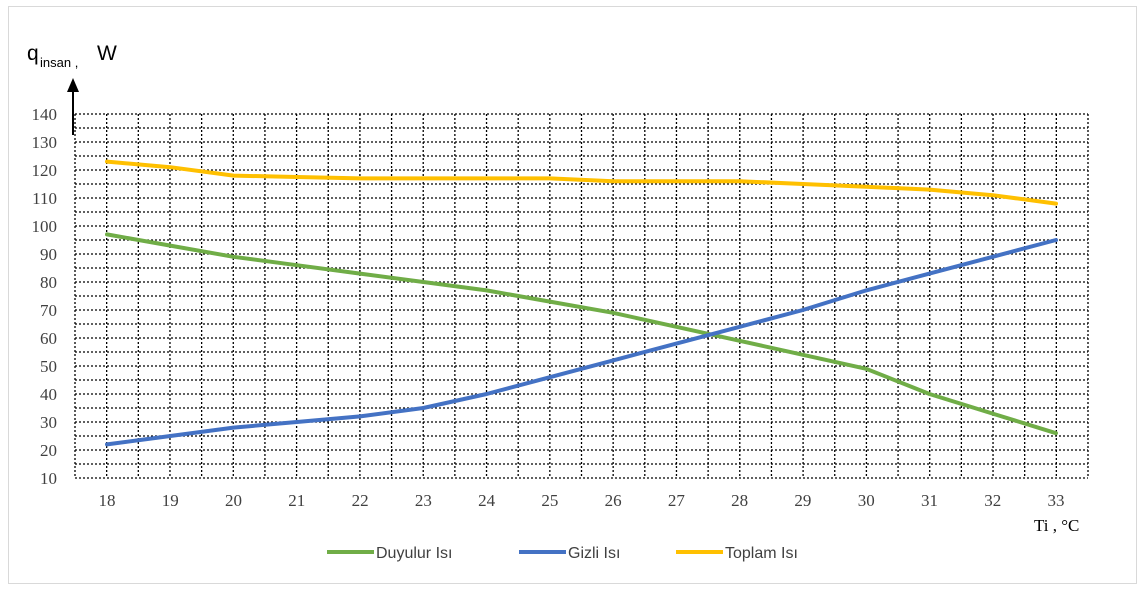 The height and width of the screenshot is (592, 1148). I want to click on x-tick-label: 22, so click(360, 500).